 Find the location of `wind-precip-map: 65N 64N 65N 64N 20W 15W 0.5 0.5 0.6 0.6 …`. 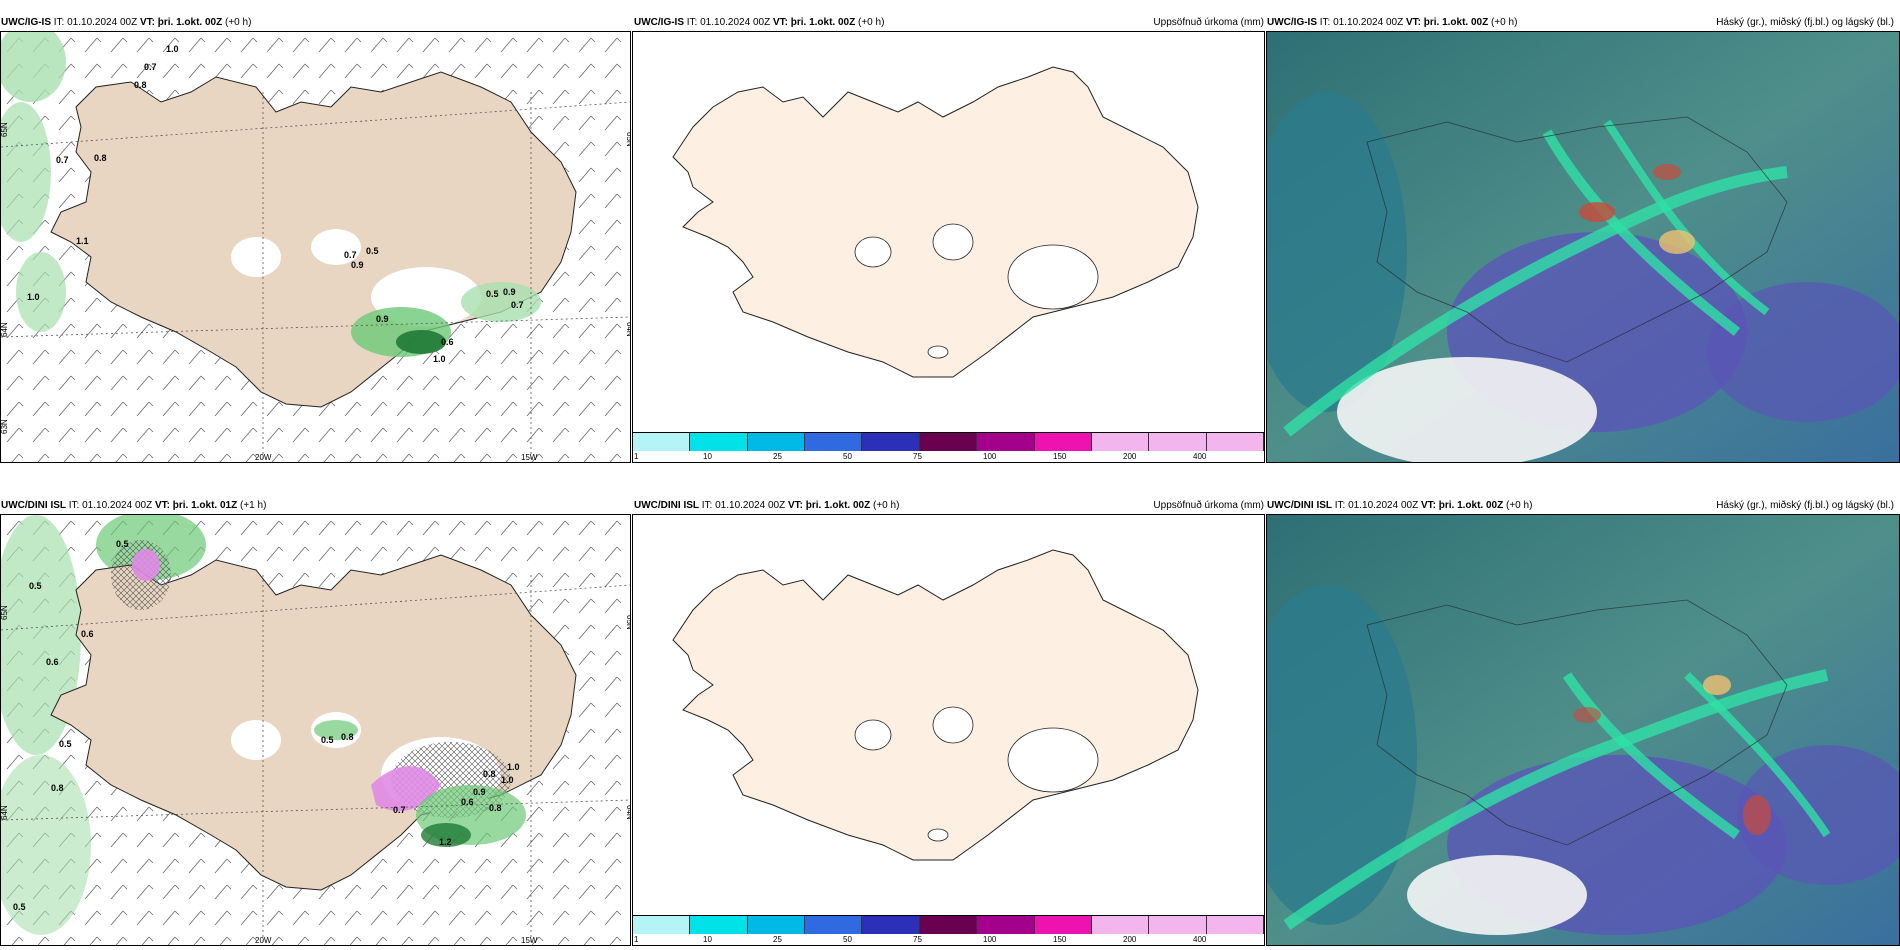

wind-precip-map: 65N 64N 65N 64N 20W 15W 0.5 0.5 0.6 0.6 … is located at coordinates (315, 730).